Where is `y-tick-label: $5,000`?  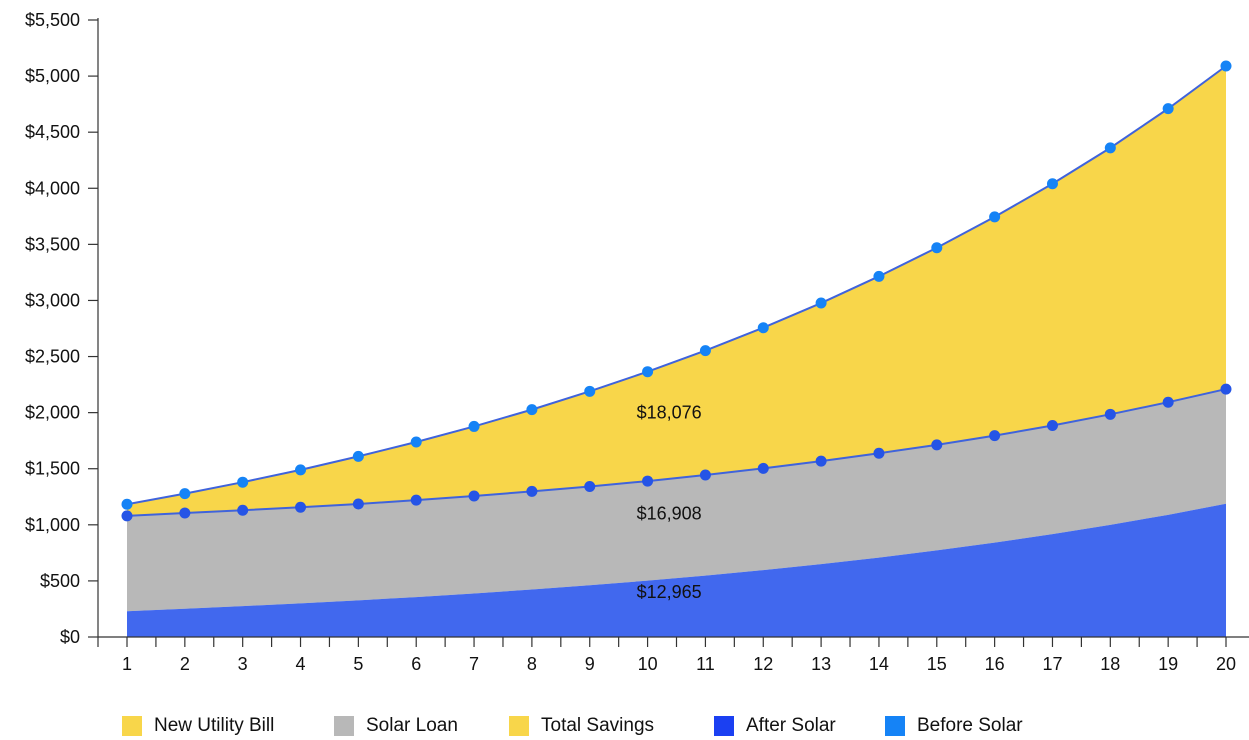
y-tick-label: $5,000 is located at coordinates (52, 76).